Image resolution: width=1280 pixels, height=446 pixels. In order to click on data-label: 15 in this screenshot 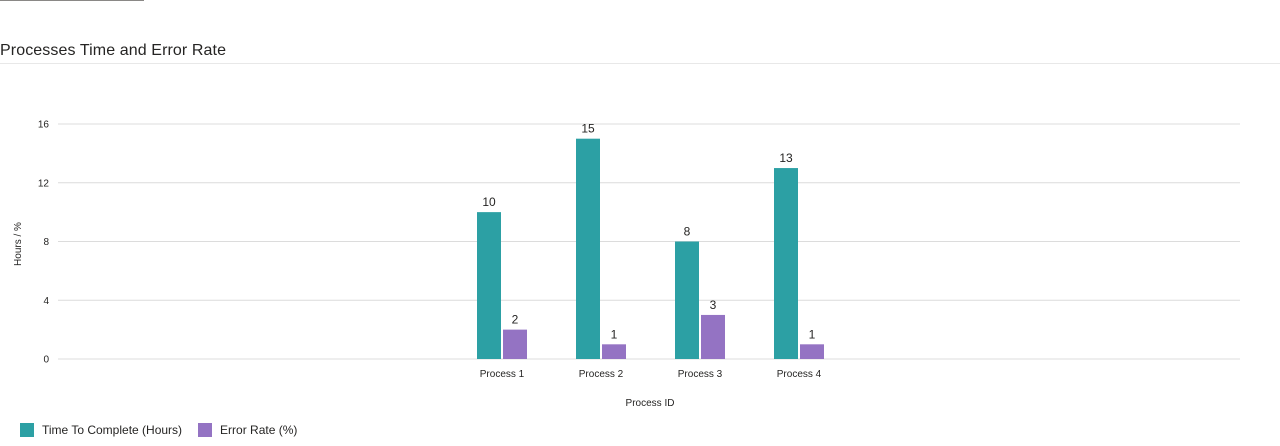, I will do `click(588, 129)`.